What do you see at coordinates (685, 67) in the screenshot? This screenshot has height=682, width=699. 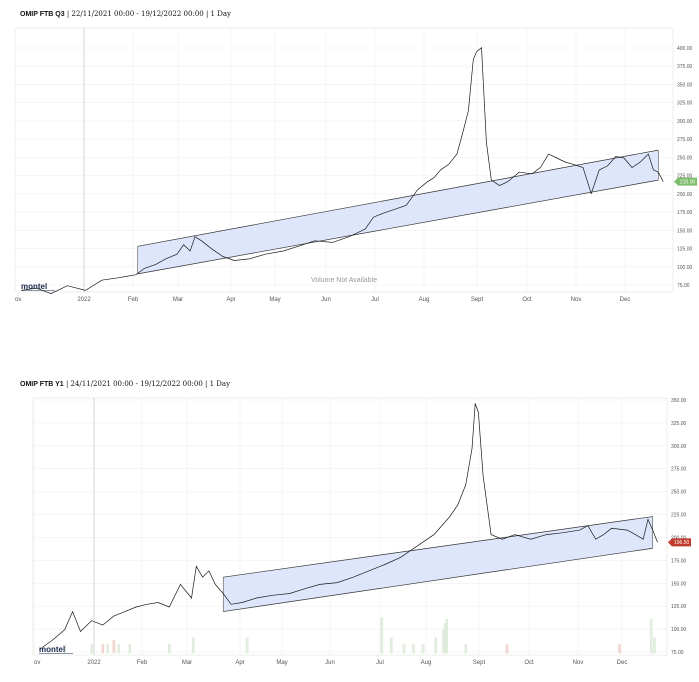 I see `y-tick-label: 375.00` at bounding box center [685, 67].